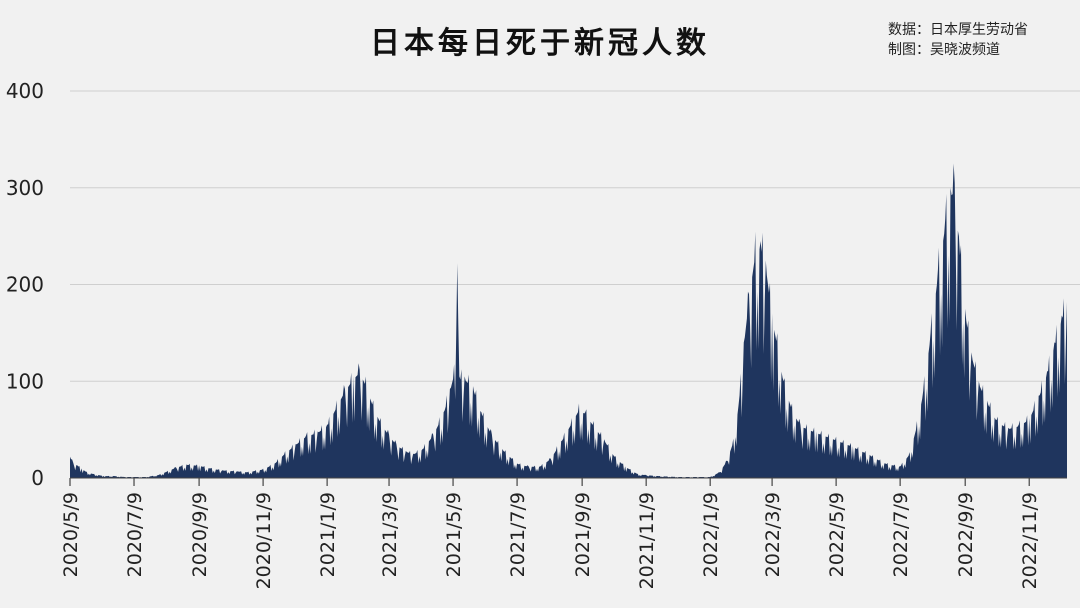  I want to click on x-tick-label: 2022/3/9, so click(773, 534).